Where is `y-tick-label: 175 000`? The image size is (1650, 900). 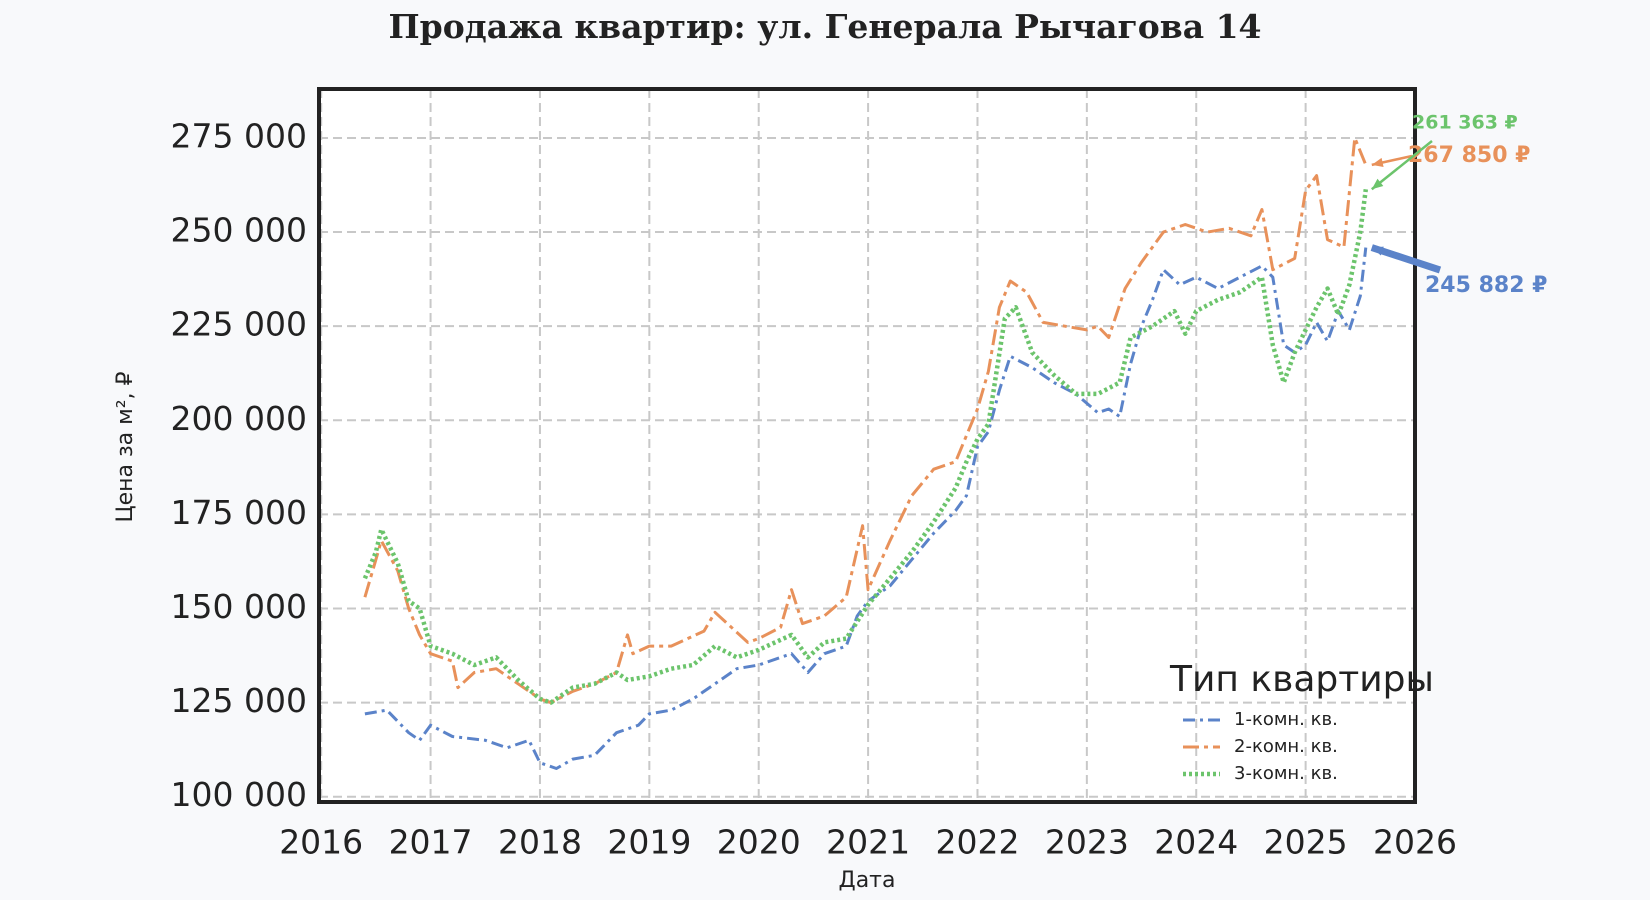 y-tick-label: 175 000 is located at coordinates (239, 512).